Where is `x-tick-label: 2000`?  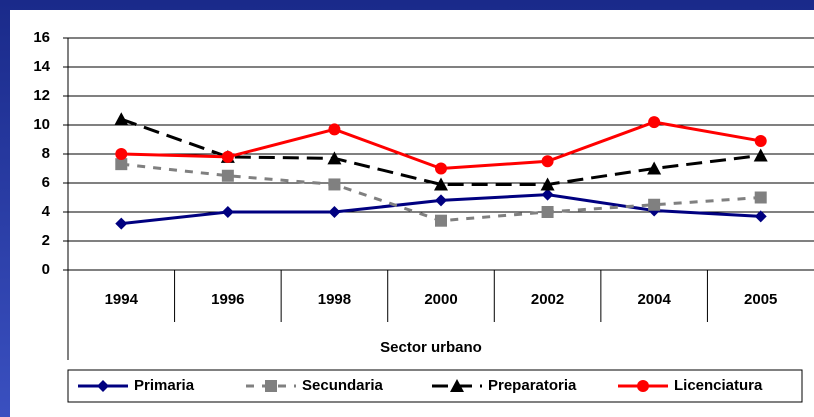 x-tick-label: 2000 is located at coordinates (440, 299).